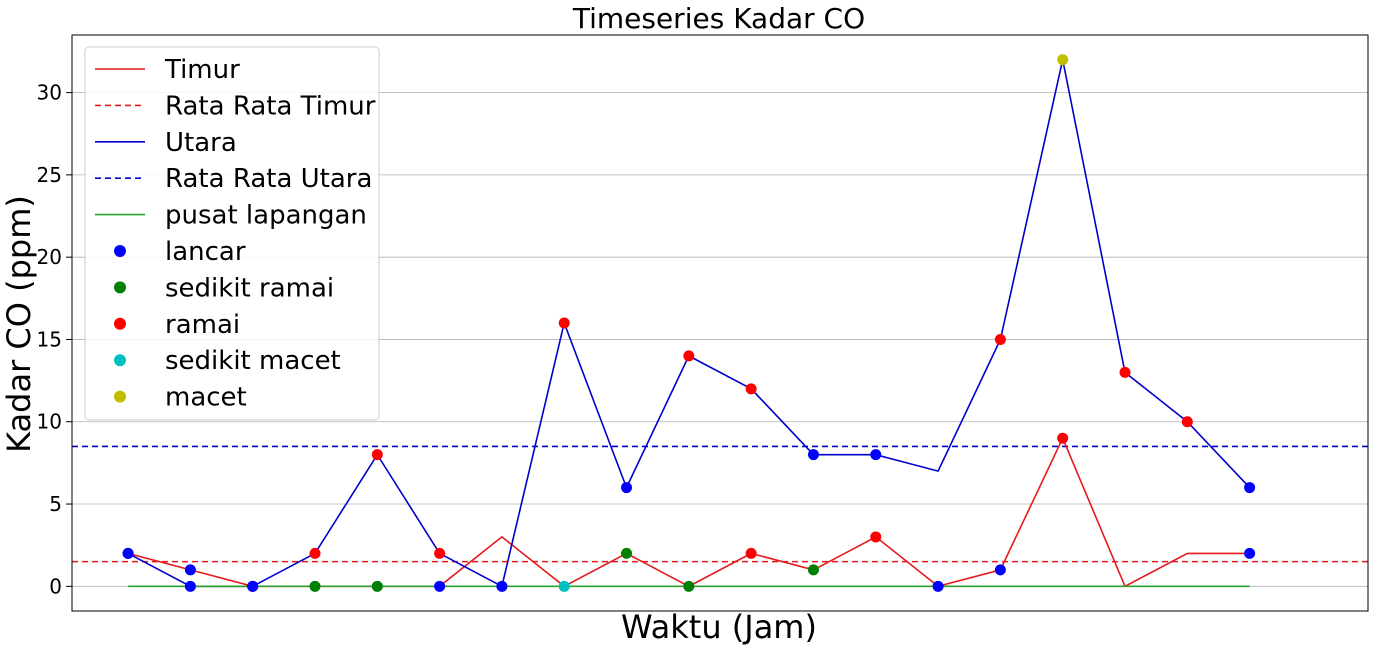  Describe the element at coordinates (253, 361) in the screenshot. I see `legend-entry-label: sedikit macet` at that location.